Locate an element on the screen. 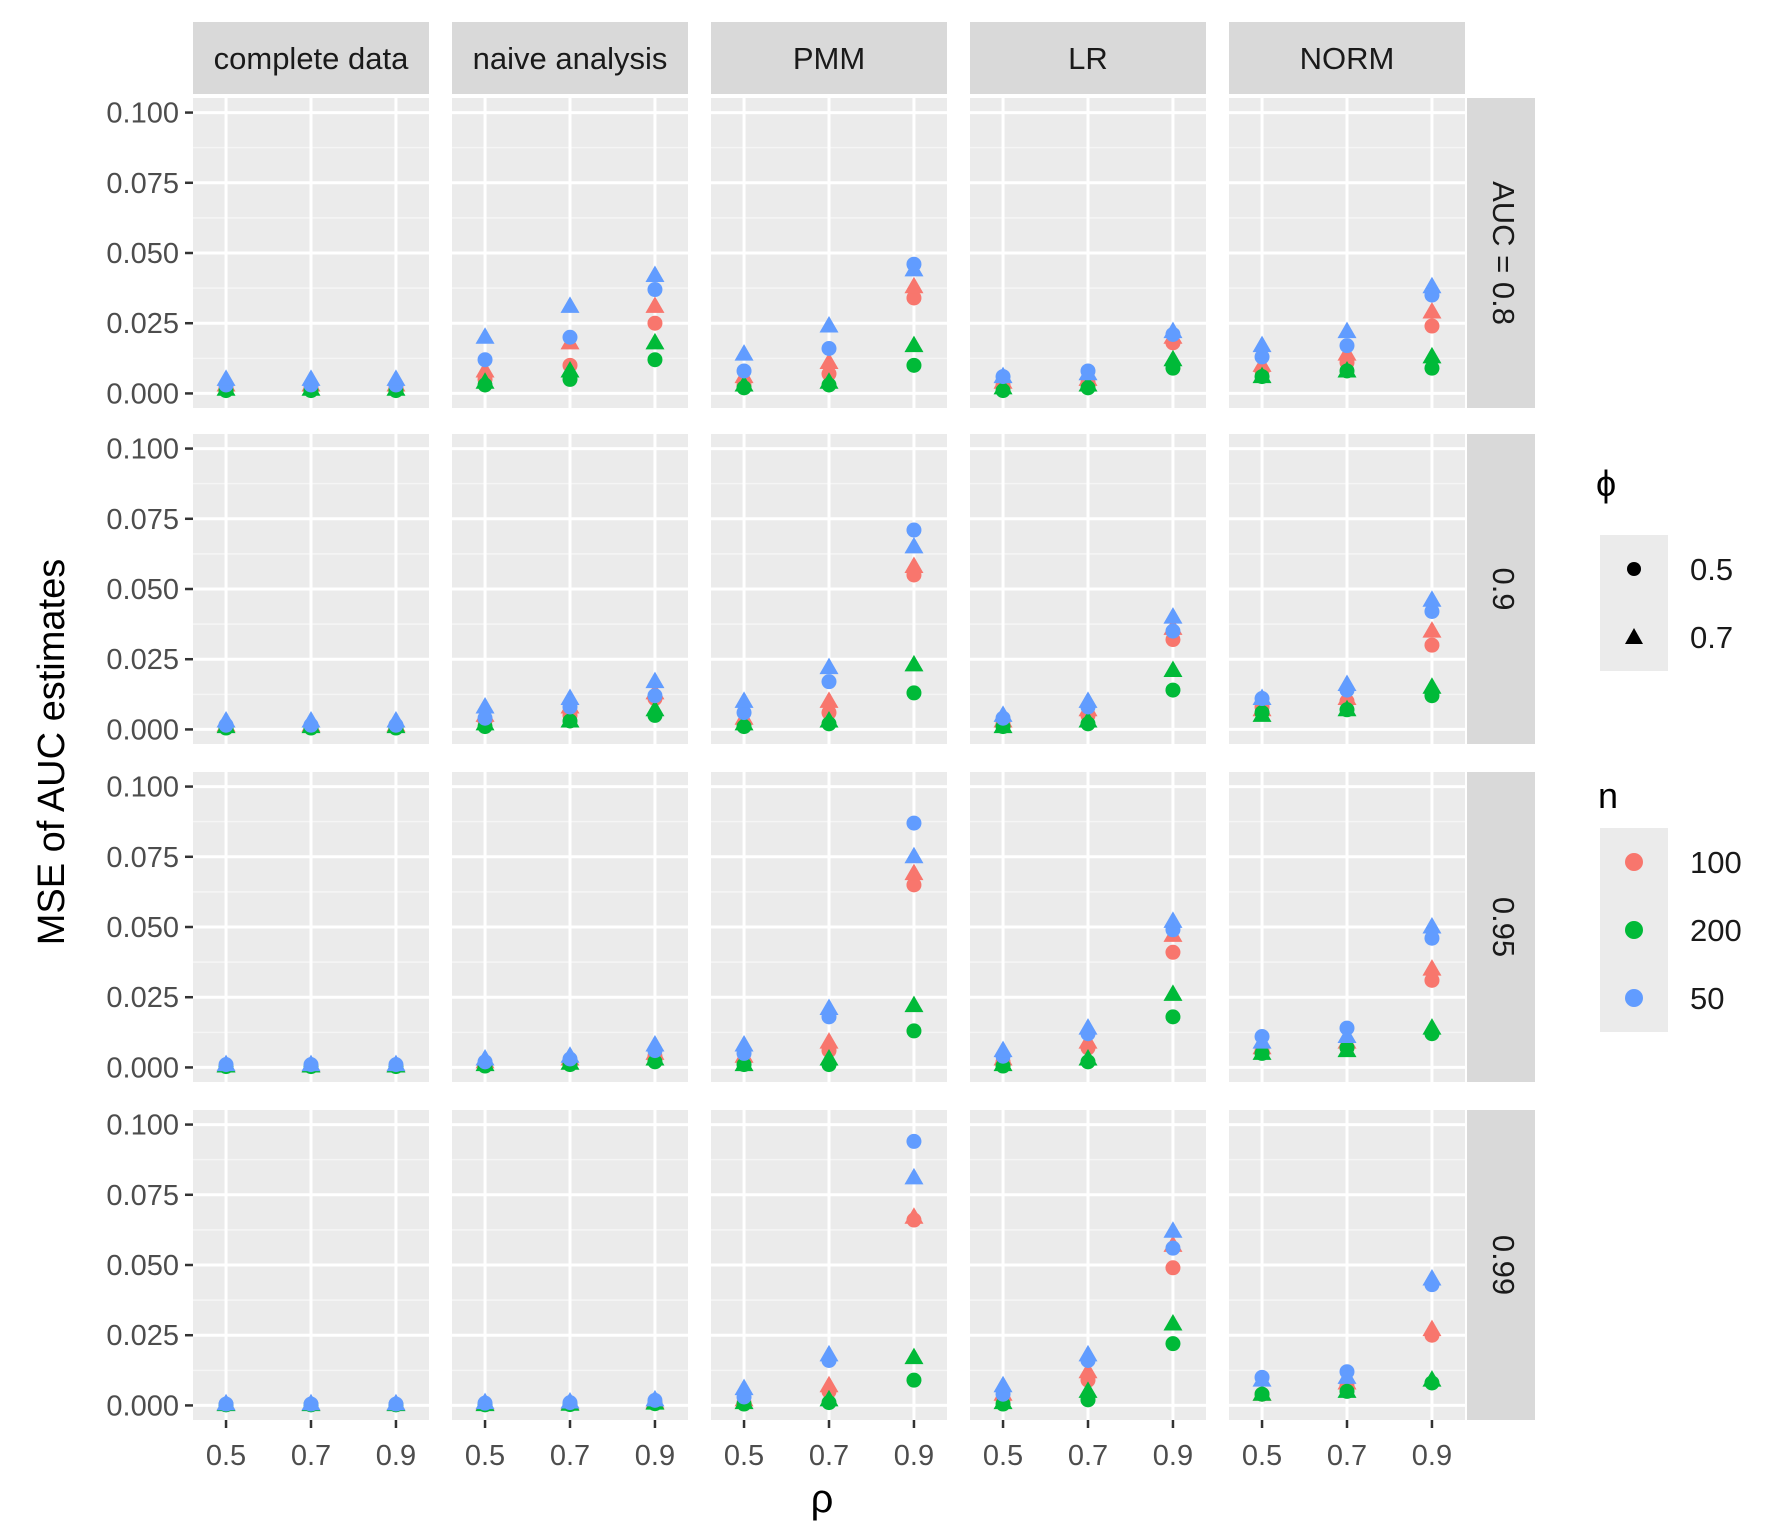 The height and width of the screenshot is (1535, 1771). legend-n-label-100: 100 is located at coordinates (1716, 862).